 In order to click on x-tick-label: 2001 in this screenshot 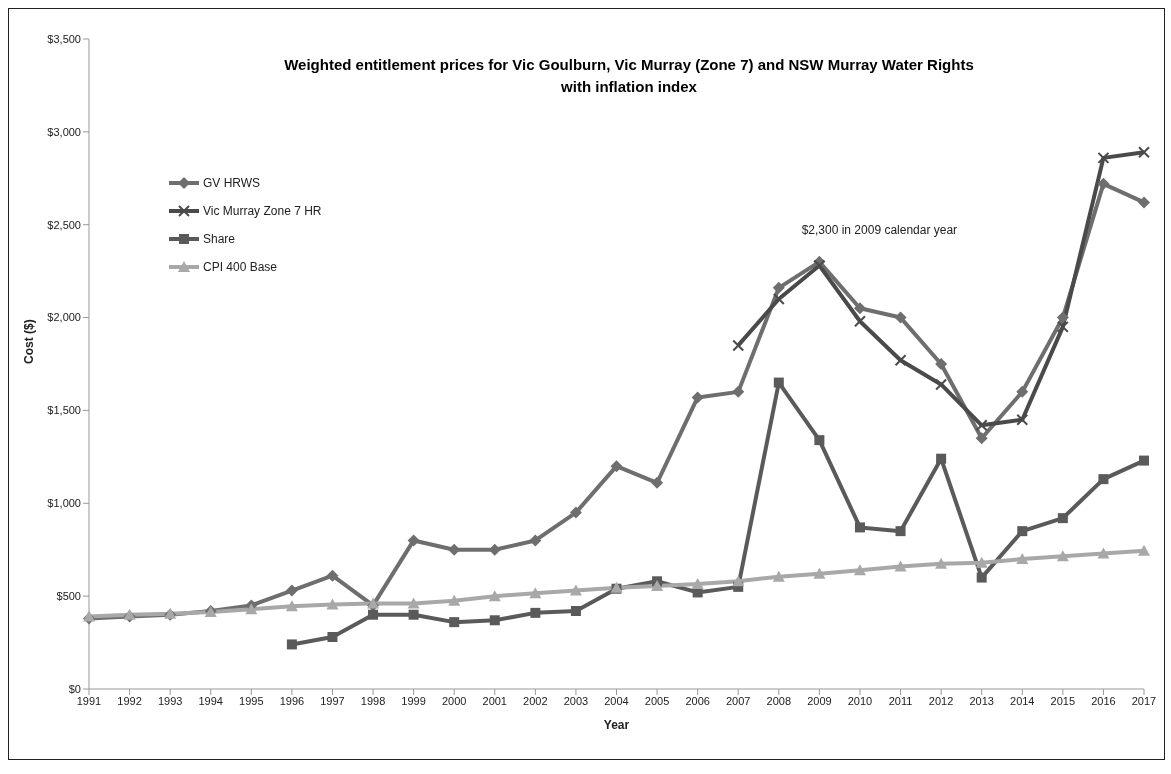, I will do `click(495, 700)`.